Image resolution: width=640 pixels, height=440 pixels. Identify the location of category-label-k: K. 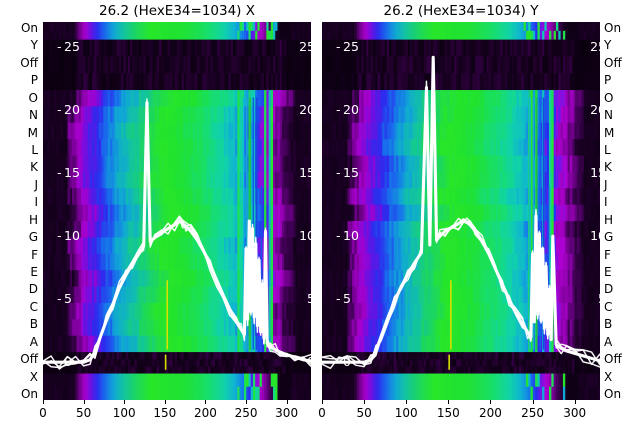
(34, 167).